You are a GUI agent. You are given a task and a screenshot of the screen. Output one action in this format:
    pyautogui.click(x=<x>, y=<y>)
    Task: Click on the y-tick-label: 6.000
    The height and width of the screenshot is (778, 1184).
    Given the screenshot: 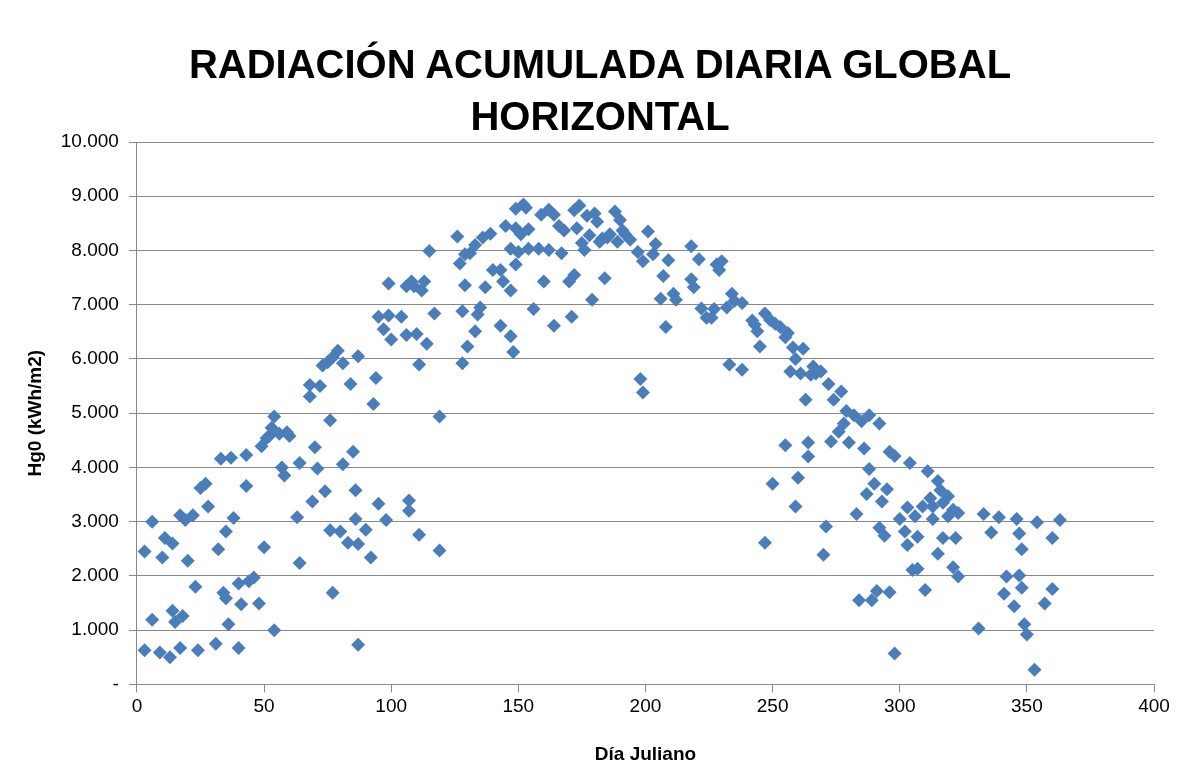 What is the action you would take?
    pyautogui.click(x=95, y=358)
    